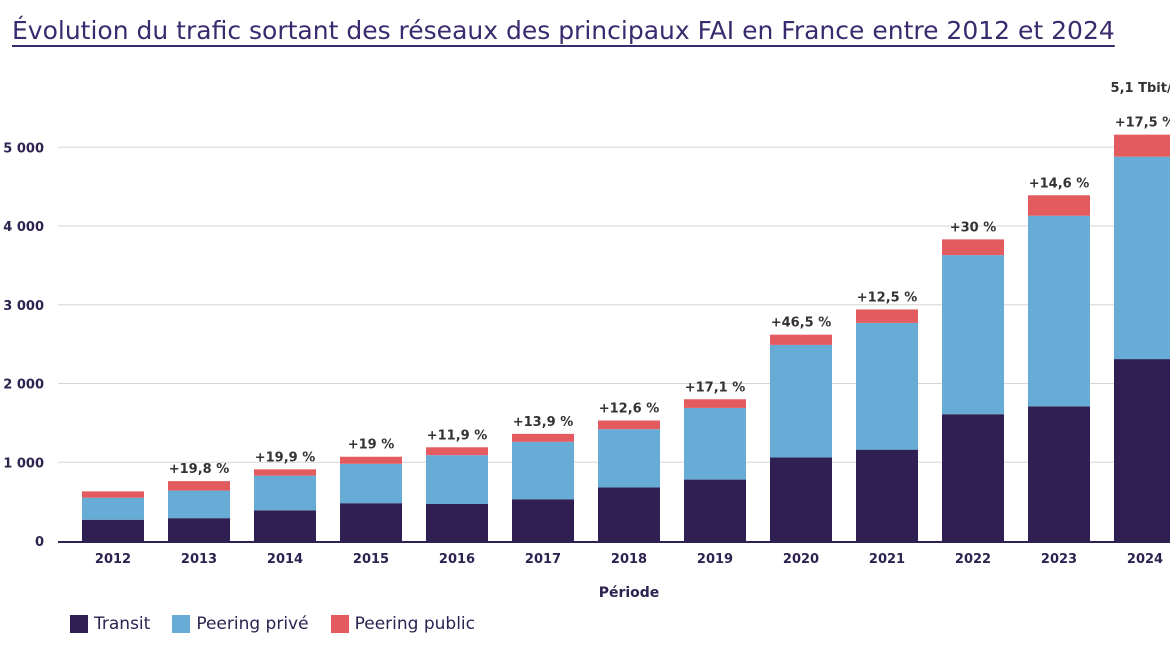 Image resolution: width=1170 pixels, height=658 pixels. Describe the element at coordinates (79, 624) in the screenshot. I see `legend-swatch-transit` at that location.